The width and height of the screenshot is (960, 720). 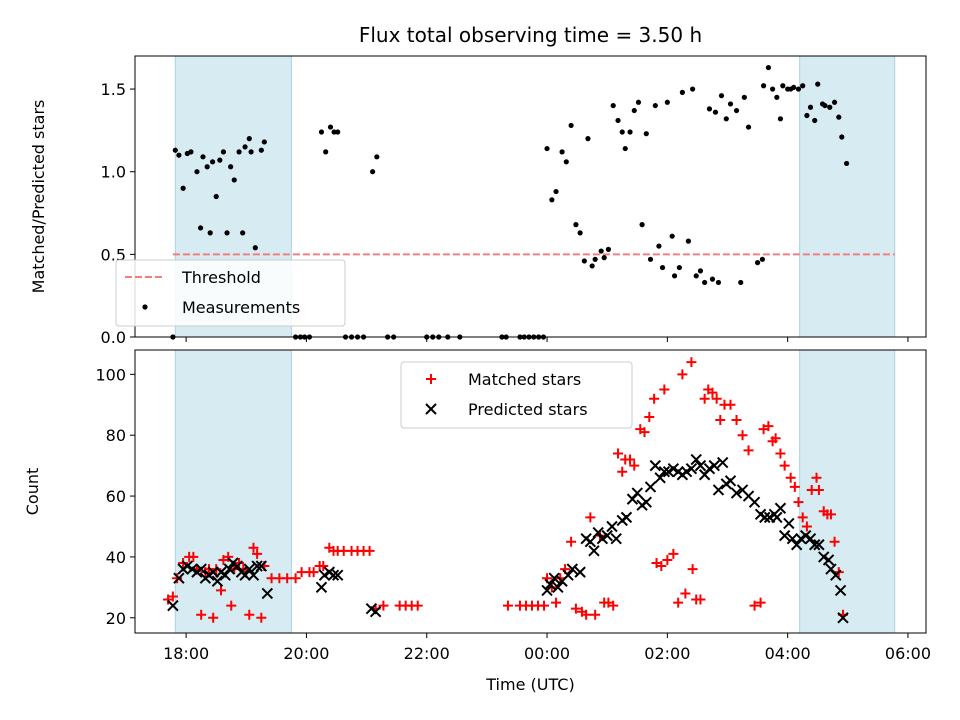 I want to click on x-axis-label: Time (UTC), so click(x=529, y=684).